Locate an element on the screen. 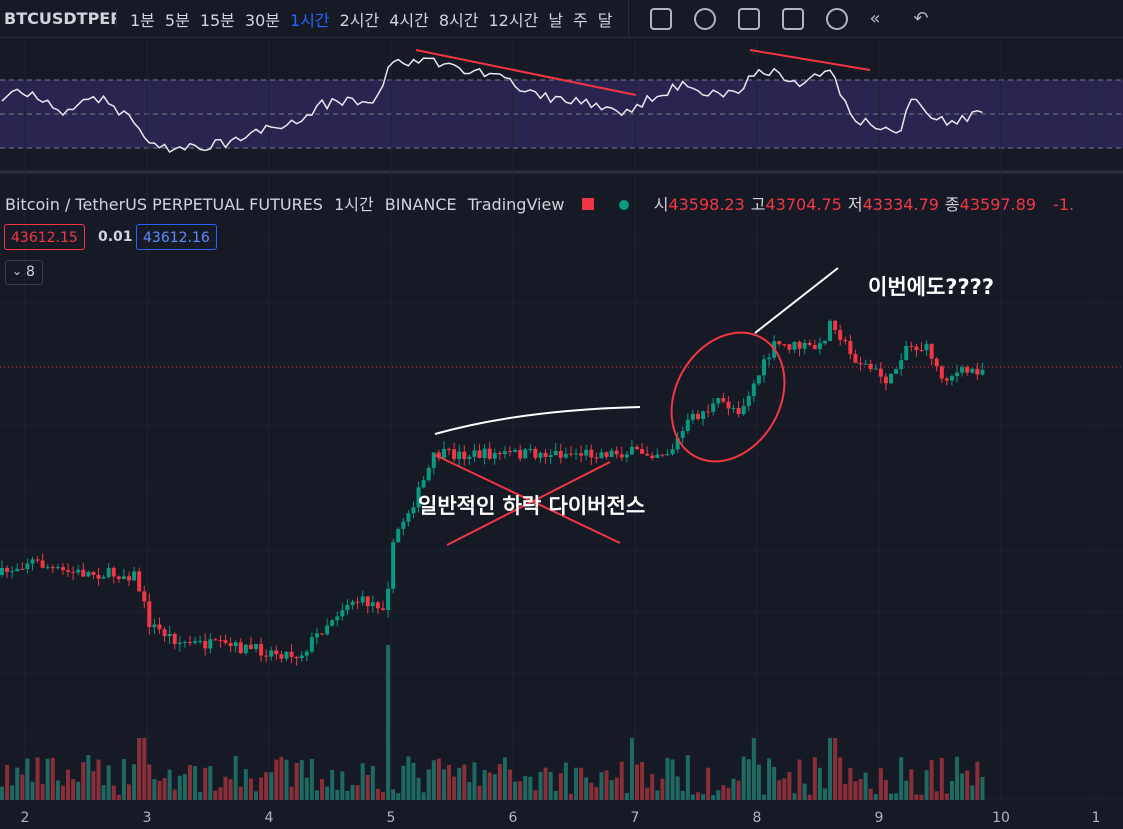  interval: 주 is located at coordinates (580, 20).